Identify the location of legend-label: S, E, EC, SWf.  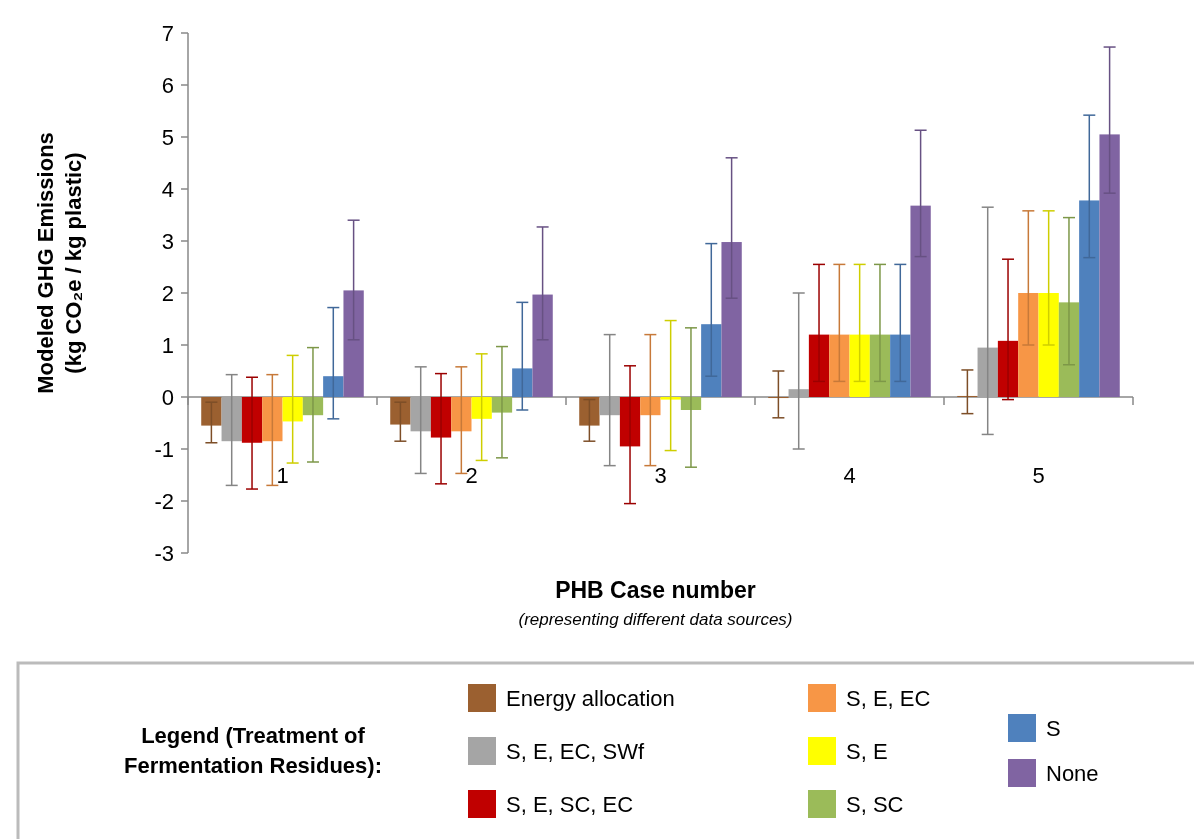
(576, 751).